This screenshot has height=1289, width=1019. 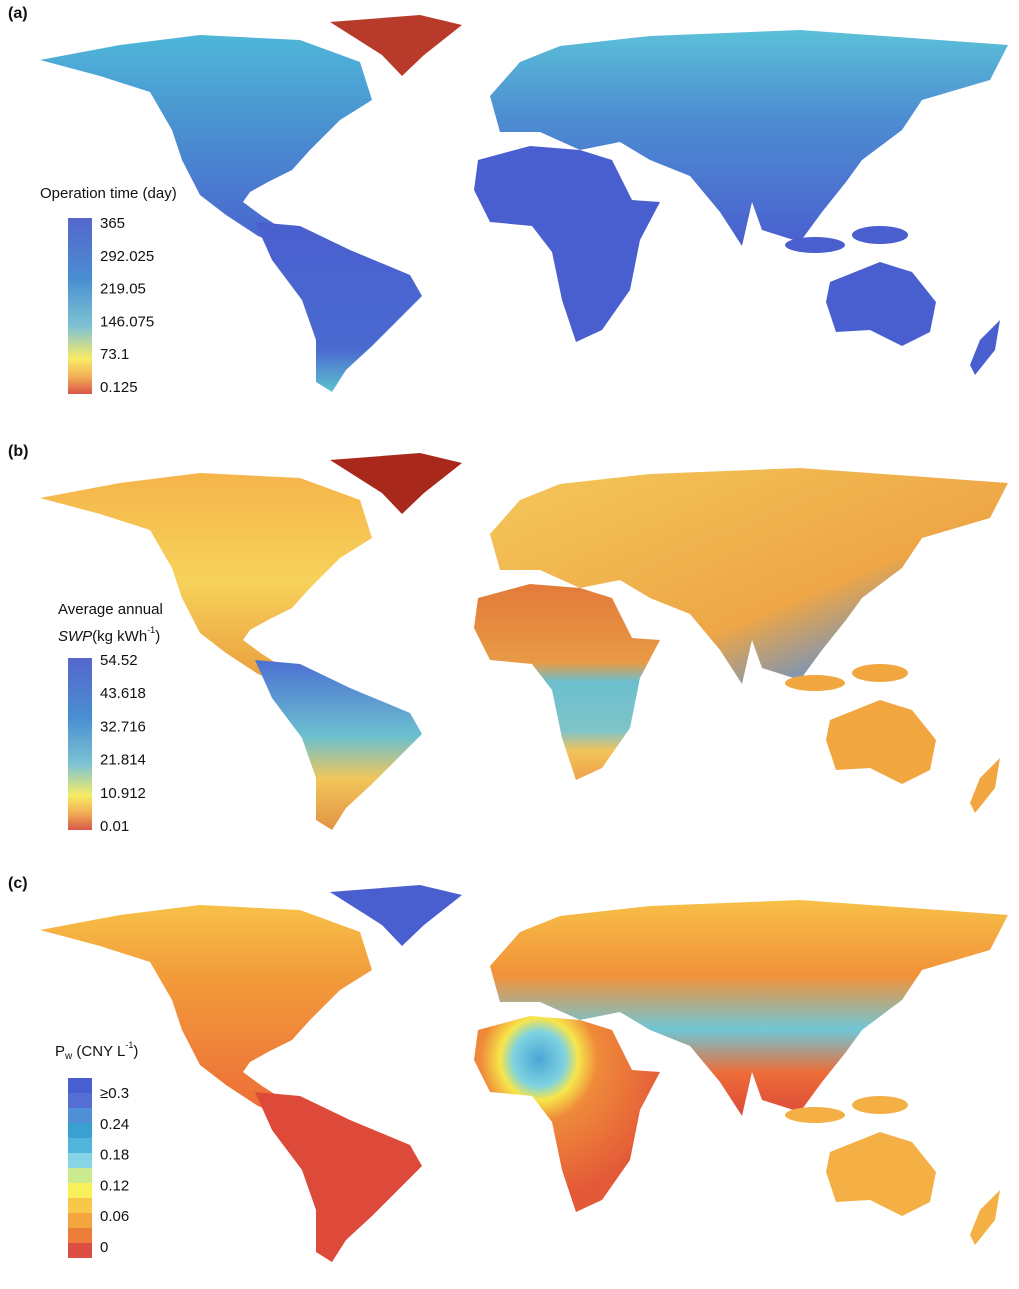 I want to click on legend-tick-label: 32.716, so click(x=123, y=726).